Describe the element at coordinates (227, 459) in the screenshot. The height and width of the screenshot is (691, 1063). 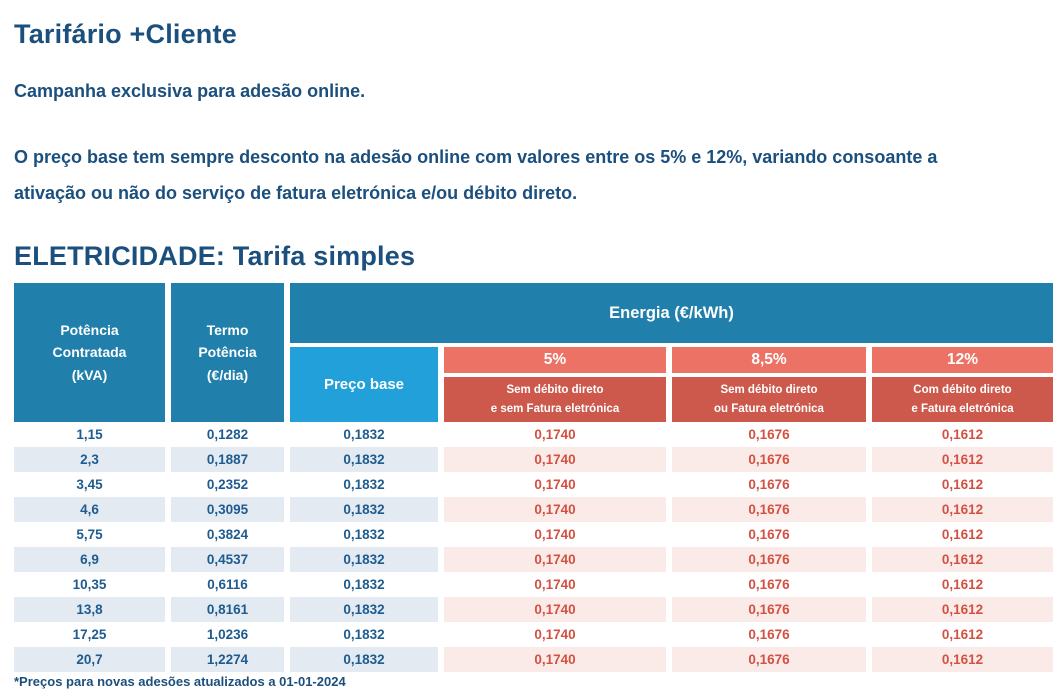
I see `base-value-cell: 0,1887` at that location.